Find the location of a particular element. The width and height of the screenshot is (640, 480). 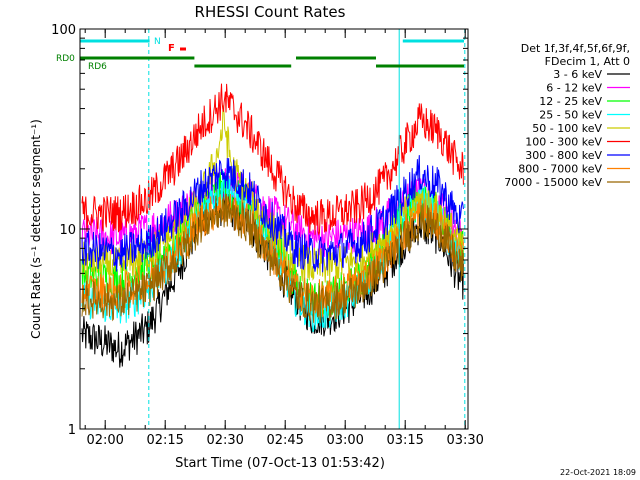

x-tick-label: 02:00 is located at coordinates (104, 440).